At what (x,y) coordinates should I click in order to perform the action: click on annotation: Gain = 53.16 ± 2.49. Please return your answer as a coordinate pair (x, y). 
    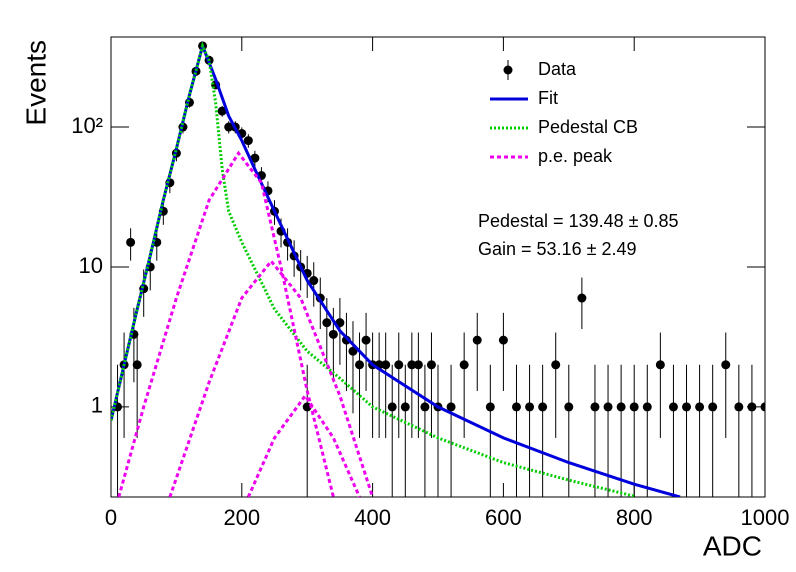
    Looking at the image, I should click on (557, 249).